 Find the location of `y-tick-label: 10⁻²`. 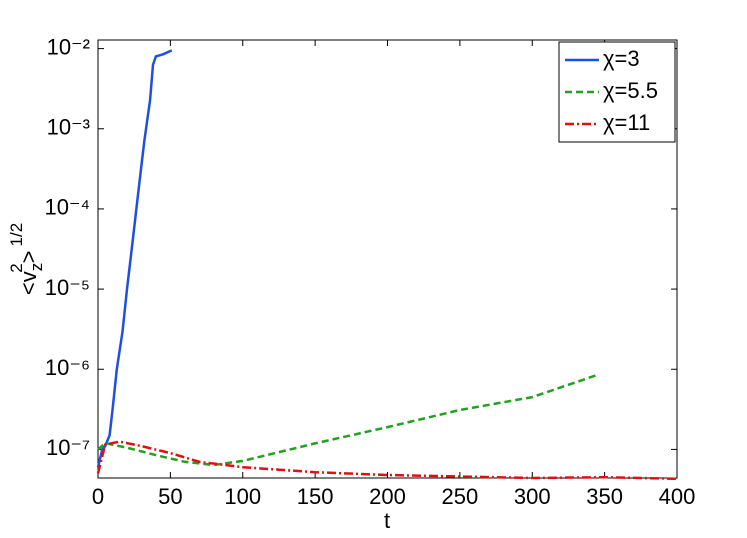

y-tick-label: 10⁻² is located at coordinates (68, 46).